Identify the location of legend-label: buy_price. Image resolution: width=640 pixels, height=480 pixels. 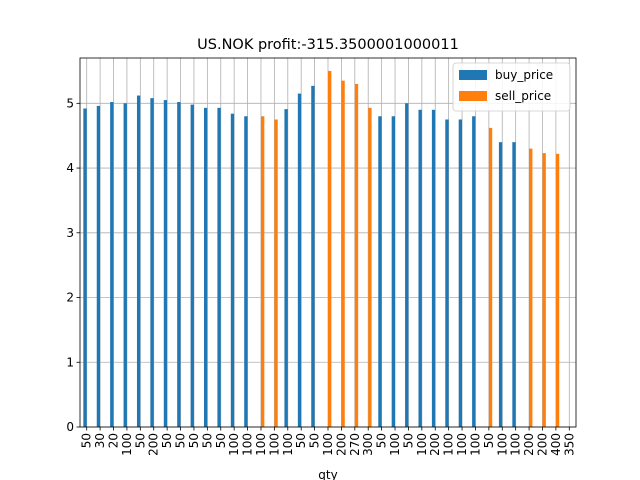
(524, 75).